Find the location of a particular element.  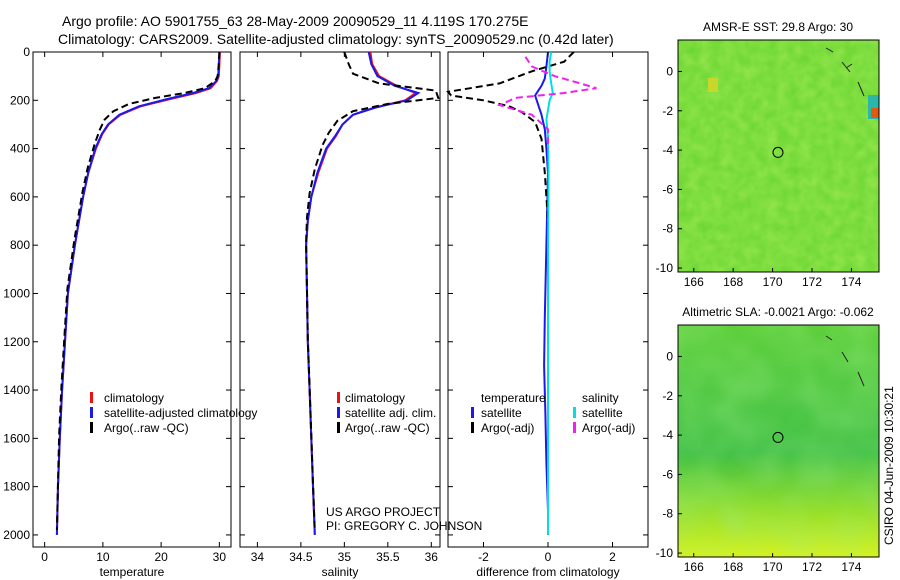

x-axis-label: temperature is located at coordinates (132, 572).